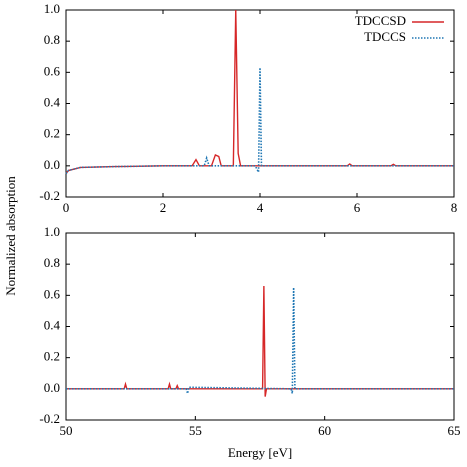 This screenshot has height=467, width=467. I want to click on x-tick-label: 65, so click(454, 430).